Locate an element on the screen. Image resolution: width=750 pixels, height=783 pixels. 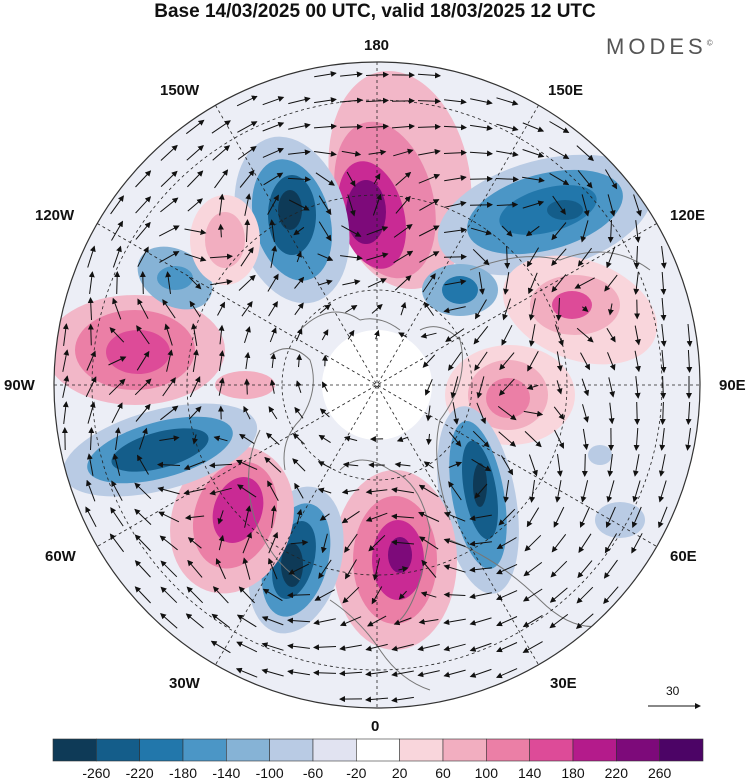
lon-label-150w: 150W is located at coordinates (180, 90).